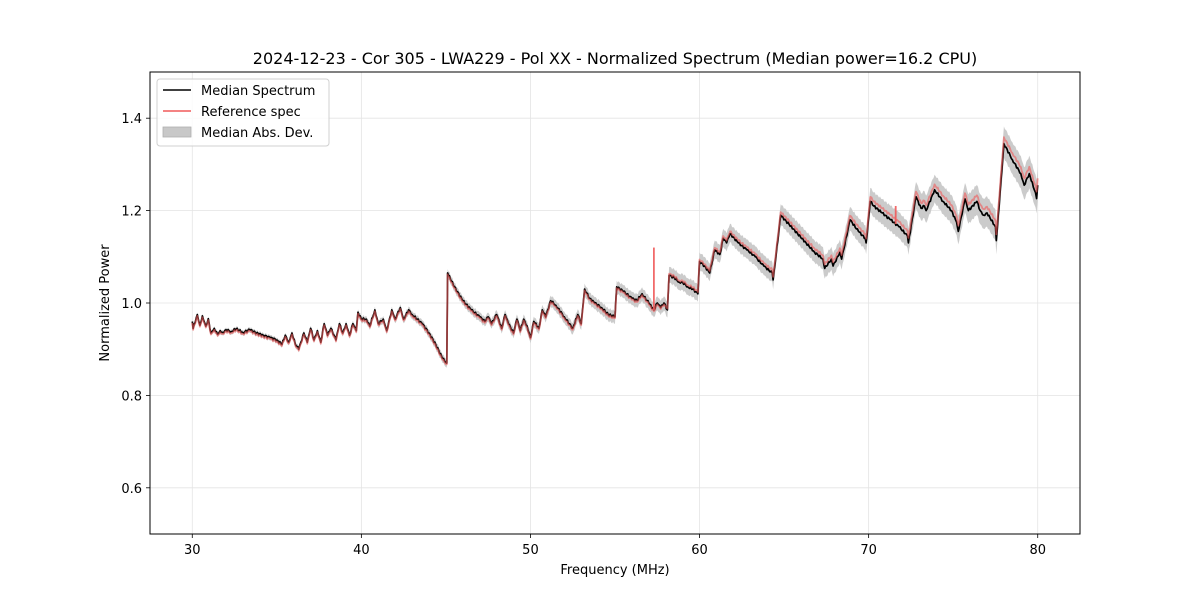 The width and height of the screenshot is (1200, 600). I want to click on y-axis-ticks: 0.6 0.8 1.0 1.2 1.4, so click(135, 304).